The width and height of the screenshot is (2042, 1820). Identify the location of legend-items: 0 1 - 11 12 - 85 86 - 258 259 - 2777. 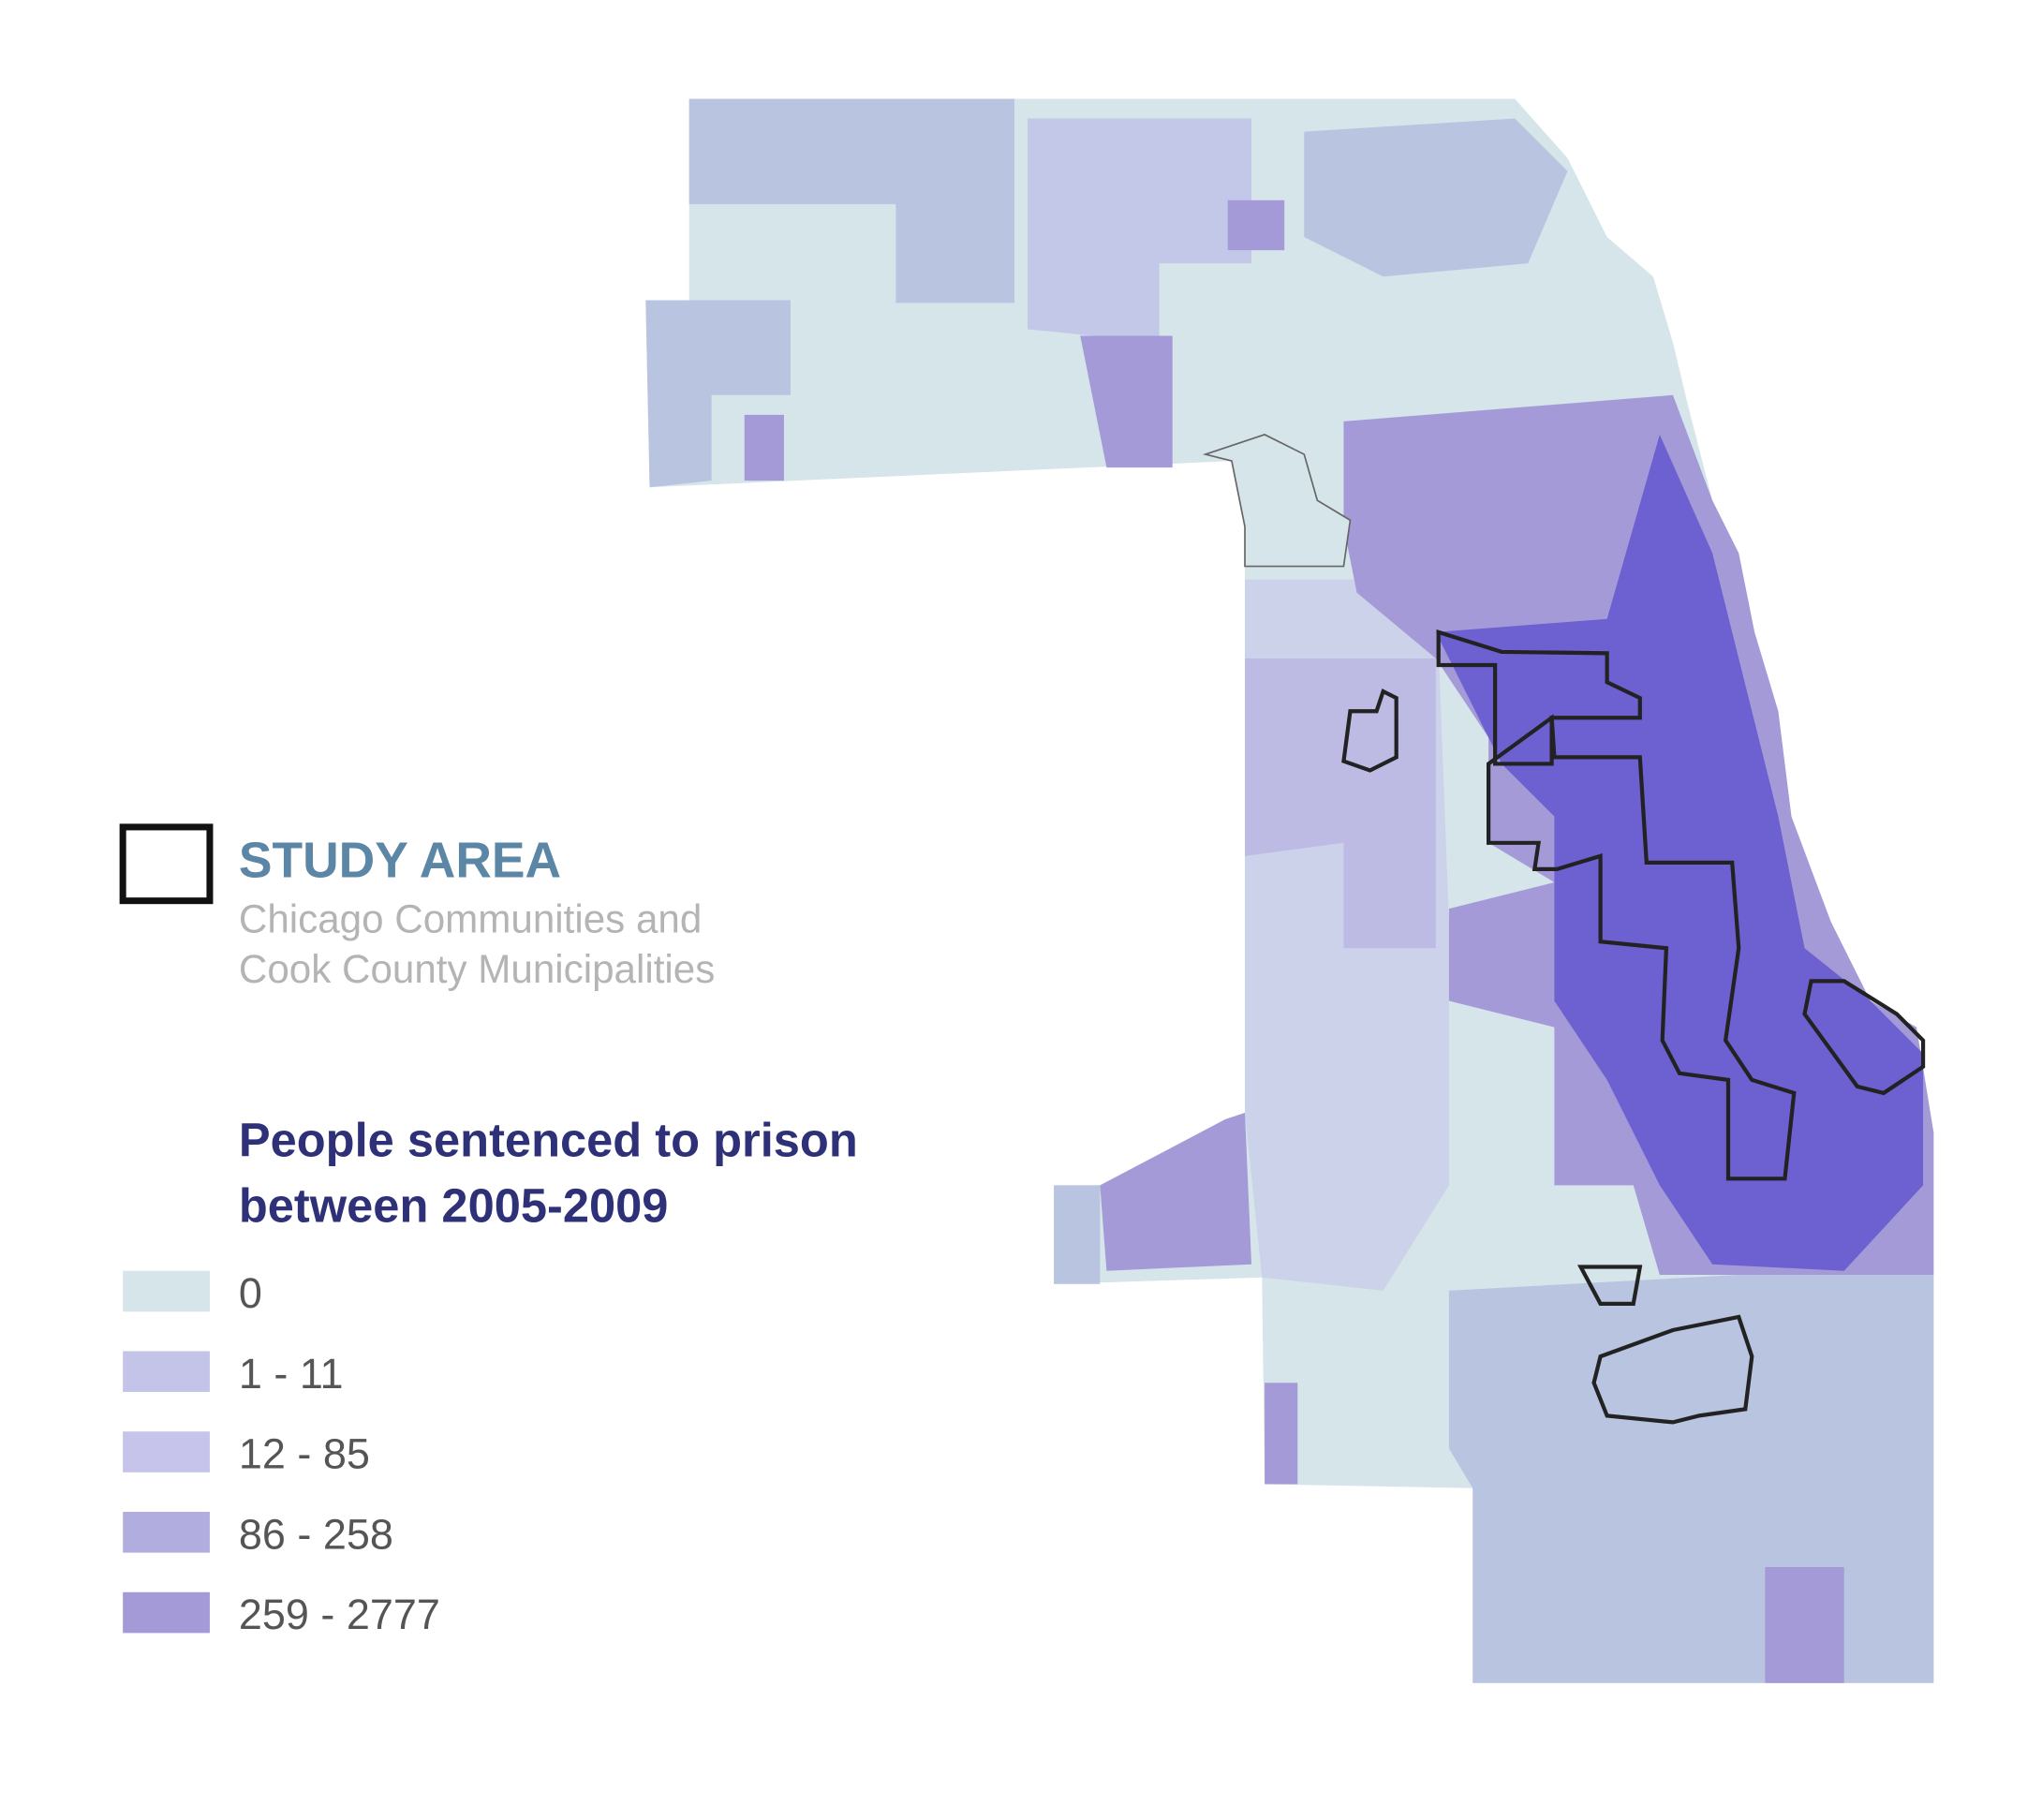
(281, 1454).